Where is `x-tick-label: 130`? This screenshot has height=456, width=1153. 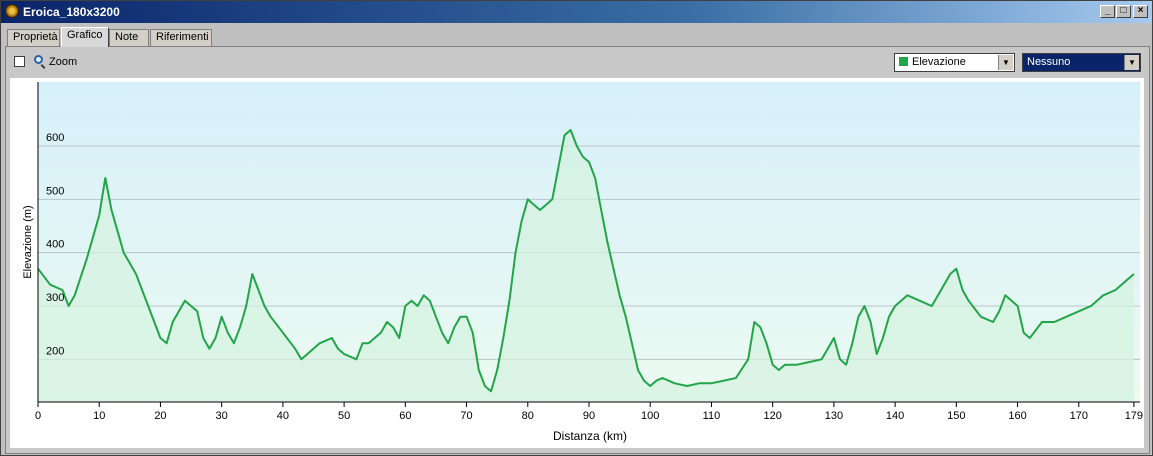
x-tick-label: 130 is located at coordinates (834, 416).